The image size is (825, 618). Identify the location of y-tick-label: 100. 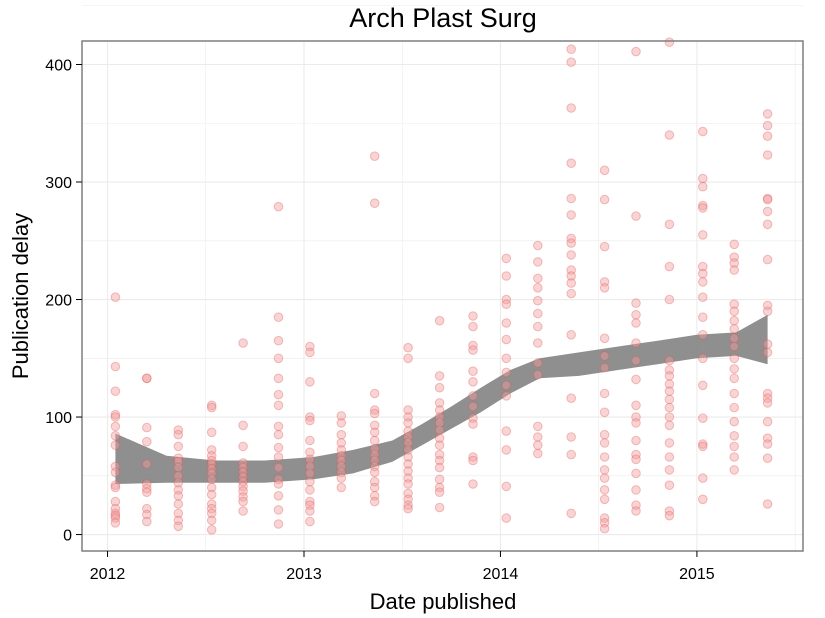
(58, 418).